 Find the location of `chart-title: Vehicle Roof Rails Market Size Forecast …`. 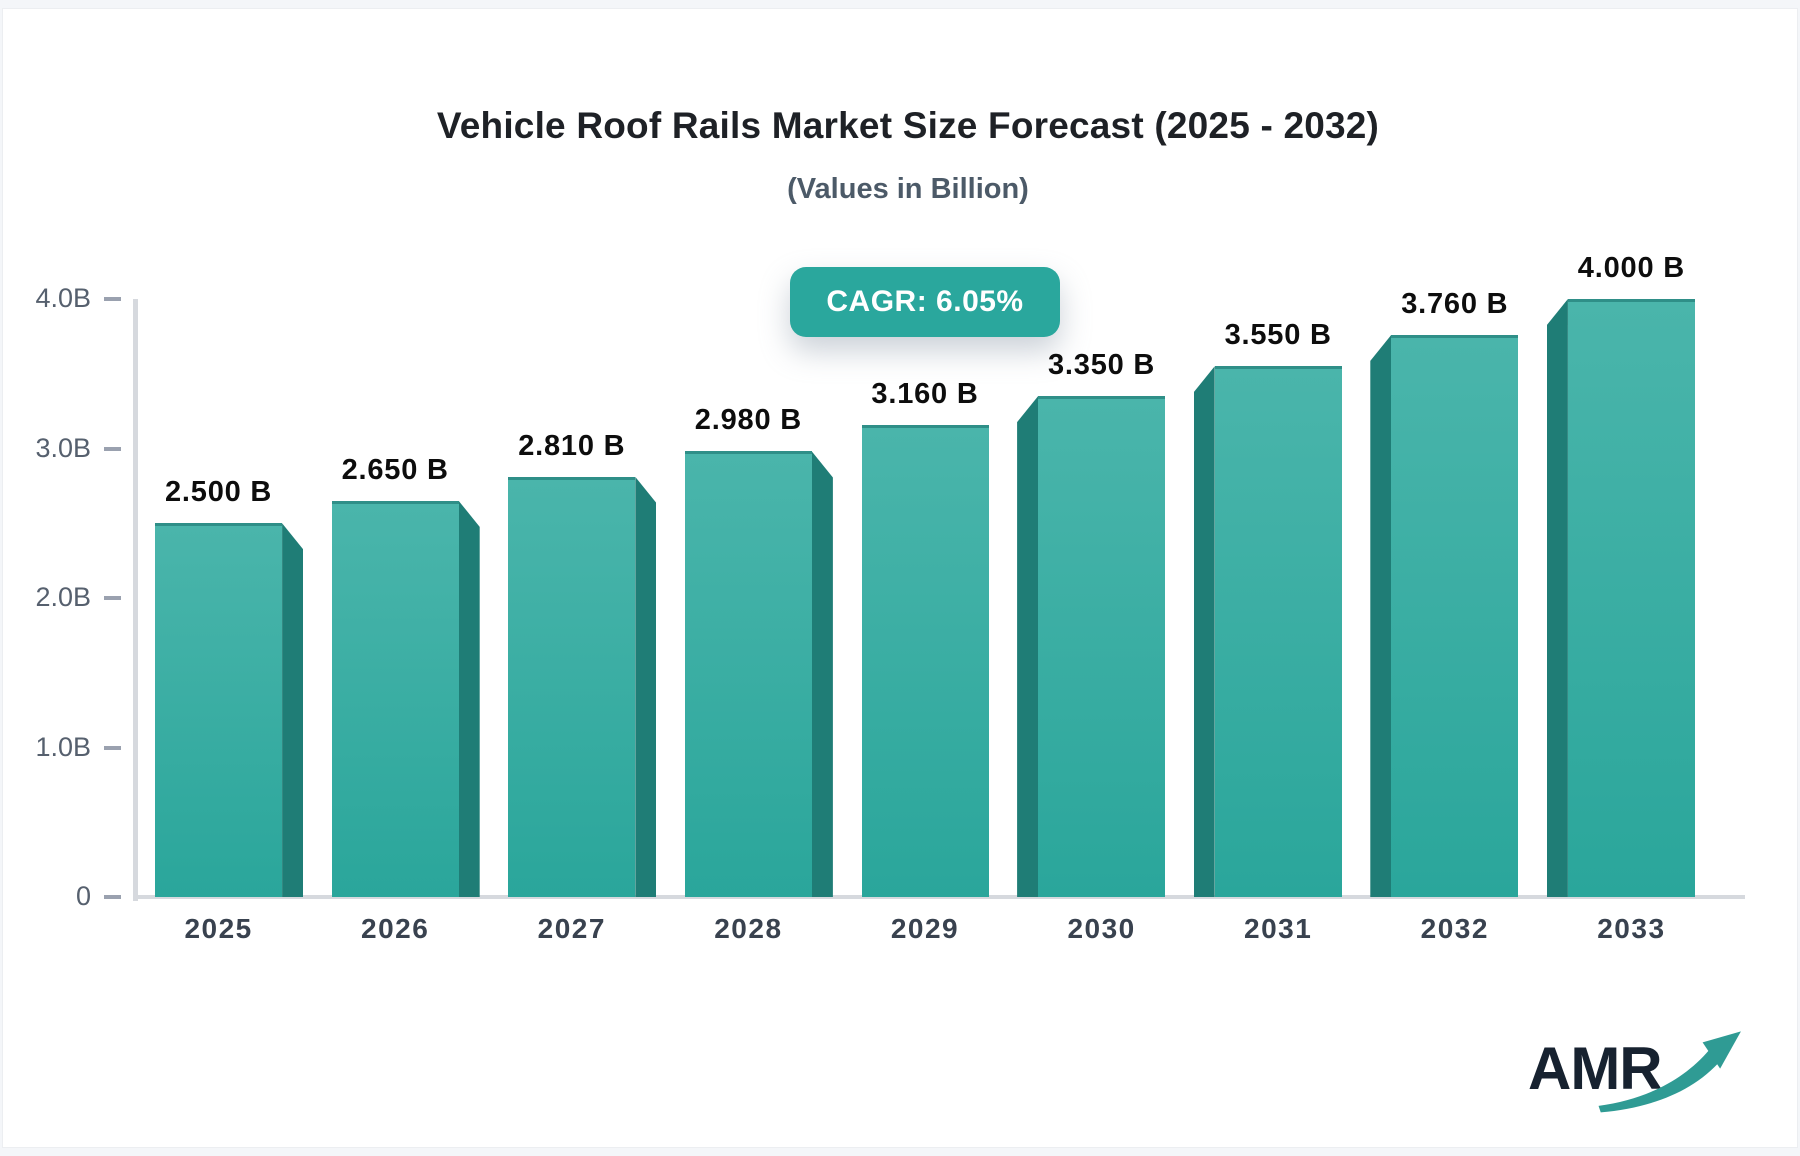

chart-title: Vehicle Roof Rails Market Size Forecast … is located at coordinates (908, 125).